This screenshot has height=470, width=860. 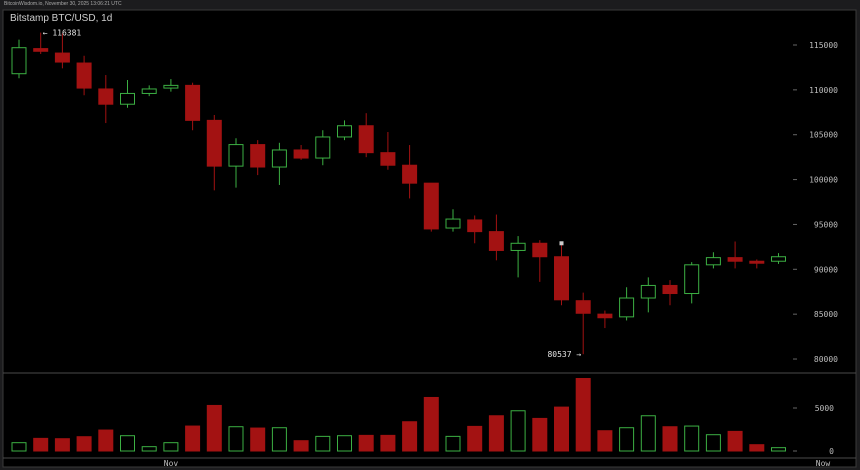 What do you see at coordinates (564, 354) in the screenshot?
I see `low-annotation: 80537 →` at bounding box center [564, 354].